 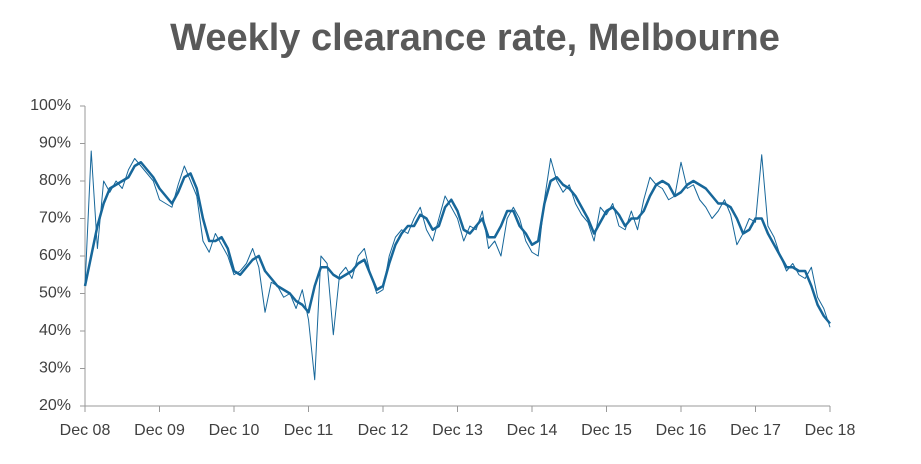 What do you see at coordinates (55, 293) in the screenshot?
I see `y-tick-label: 50%` at bounding box center [55, 293].